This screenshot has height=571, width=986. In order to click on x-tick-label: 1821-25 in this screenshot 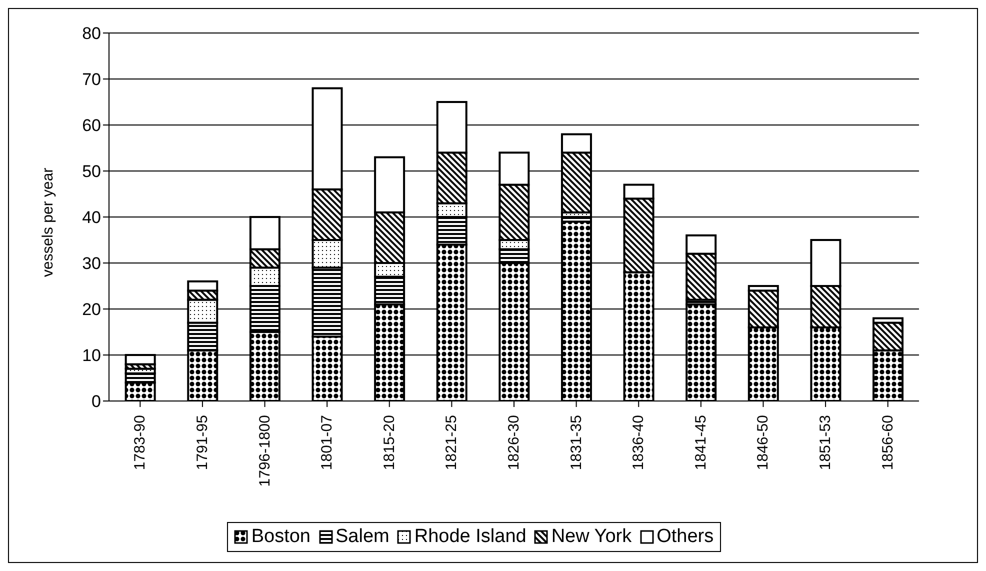, I will do `click(451, 442)`.